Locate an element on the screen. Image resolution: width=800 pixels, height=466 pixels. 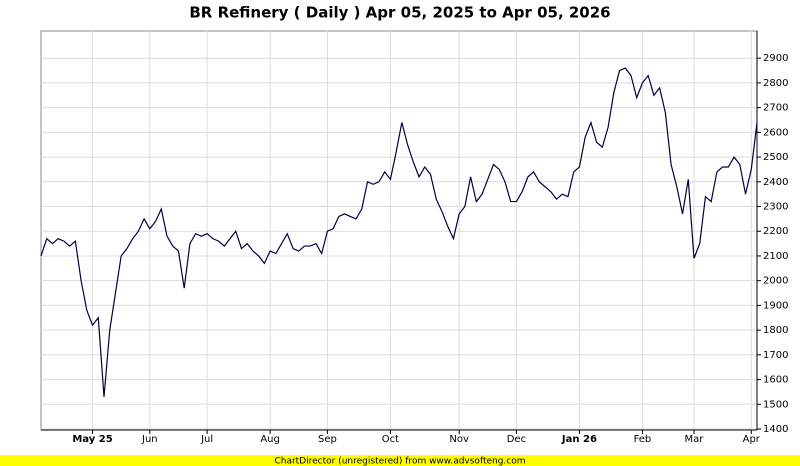
y-tick-label: 2300 is located at coordinates (775, 207).